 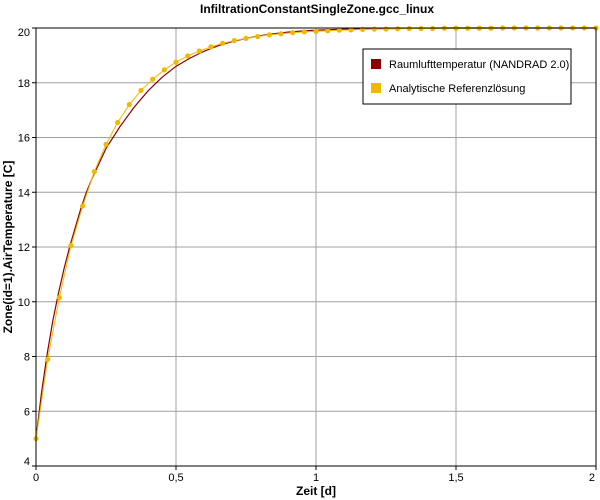 I want to click on legend-box, so click(x=467, y=76).